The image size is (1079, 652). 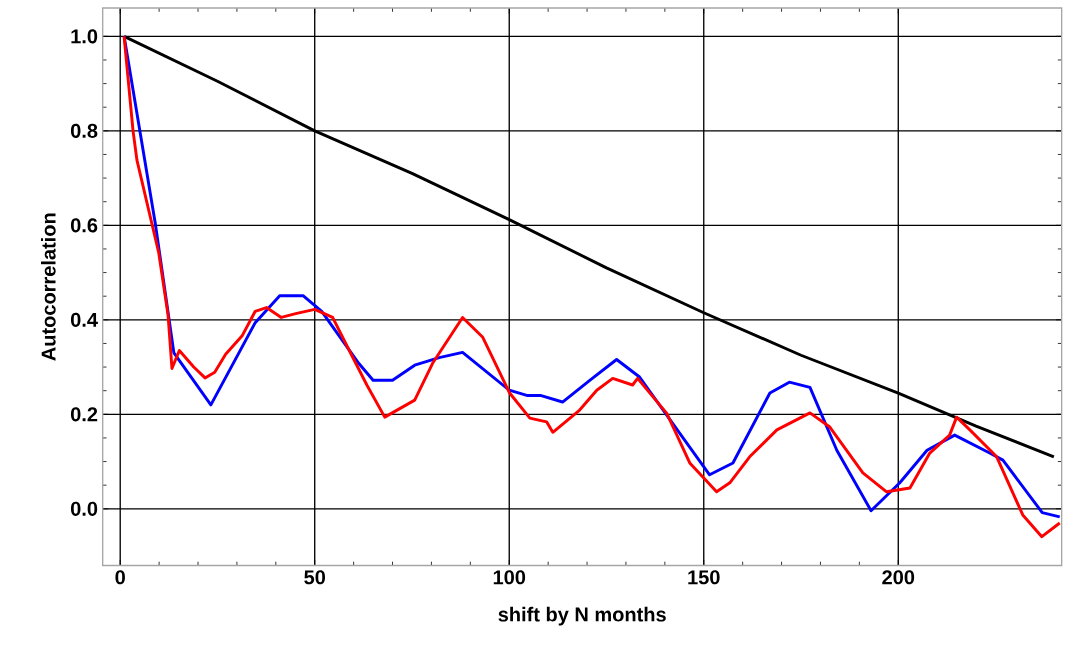 What do you see at coordinates (84, 130) in the screenshot?
I see `y-tick-label: 0.8` at bounding box center [84, 130].